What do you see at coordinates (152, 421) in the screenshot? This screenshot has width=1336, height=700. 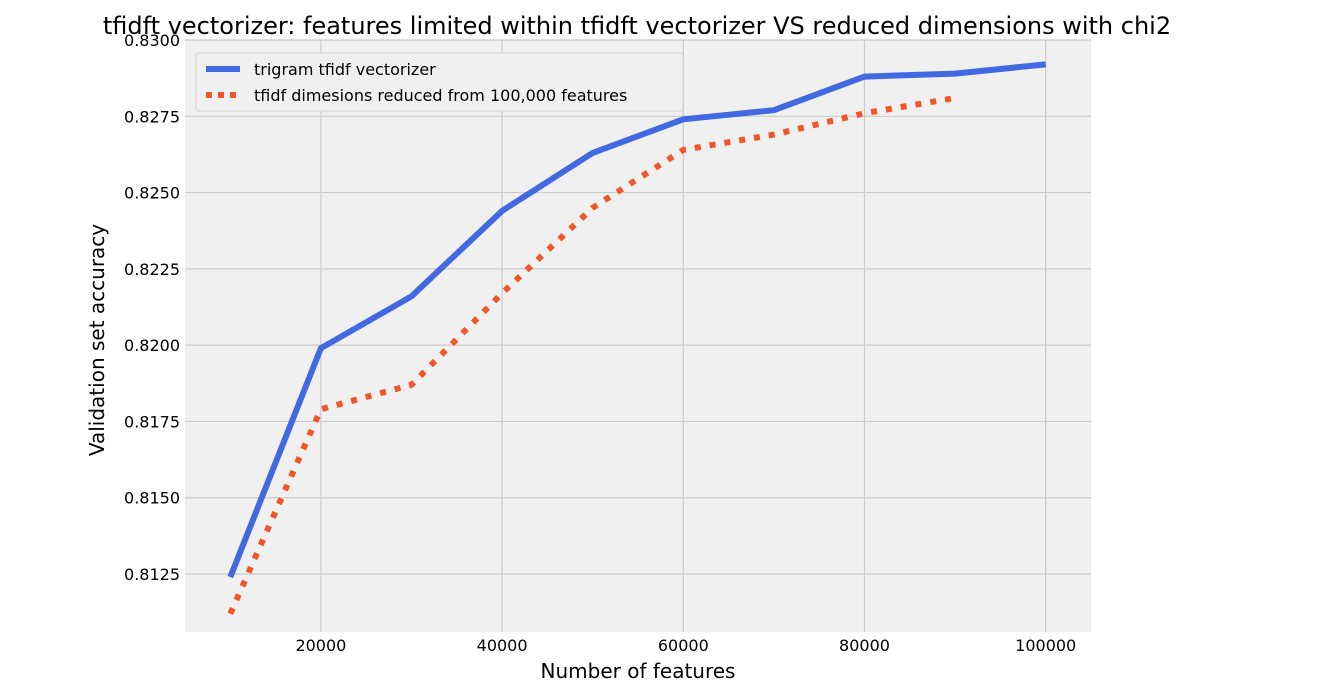 I see `y-tick-label: 0.8175` at bounding box center [152, 421].